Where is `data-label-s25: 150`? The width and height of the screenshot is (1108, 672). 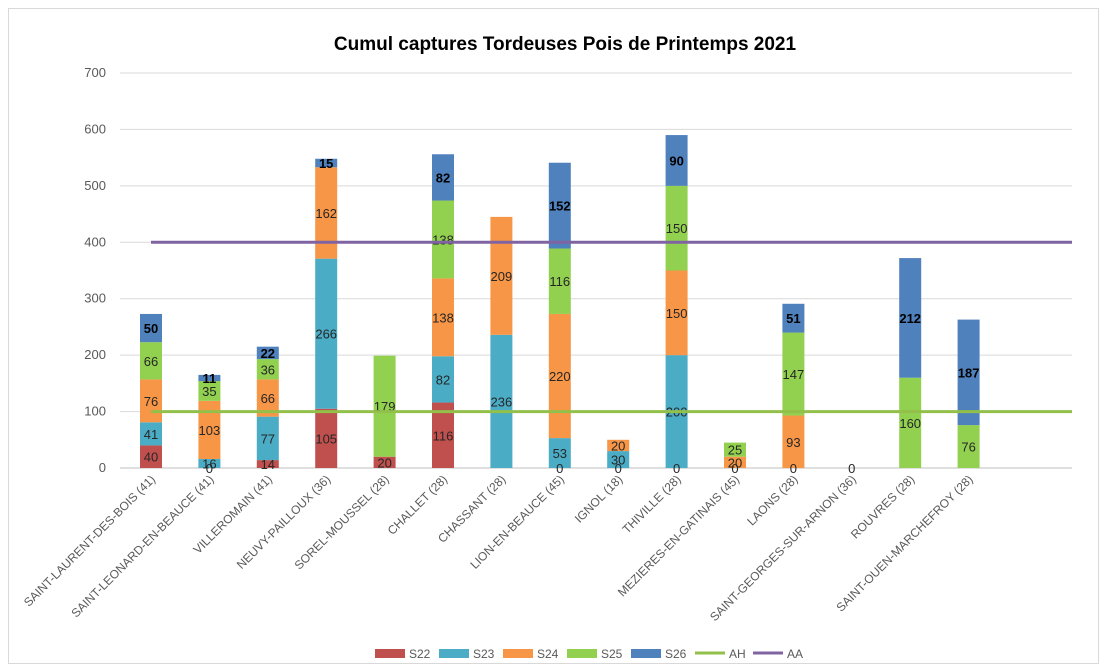 data-label-s25: 150 is located at coordinates (677, 228).